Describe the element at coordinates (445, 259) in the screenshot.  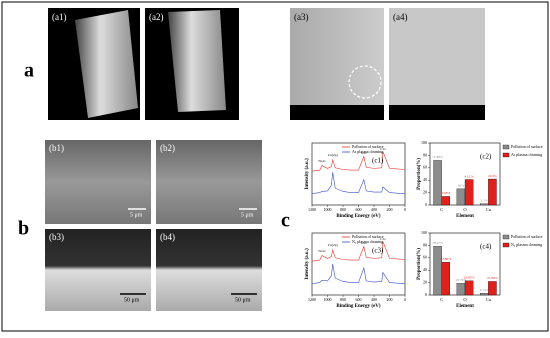
I see `value-label: 52.86%` at that location.